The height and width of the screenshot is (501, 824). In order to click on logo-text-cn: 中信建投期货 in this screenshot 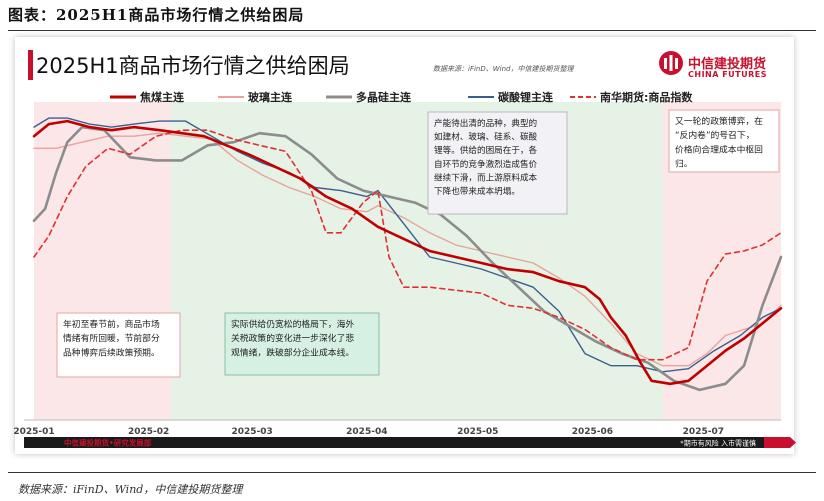, I will do `click(727, 64)`.